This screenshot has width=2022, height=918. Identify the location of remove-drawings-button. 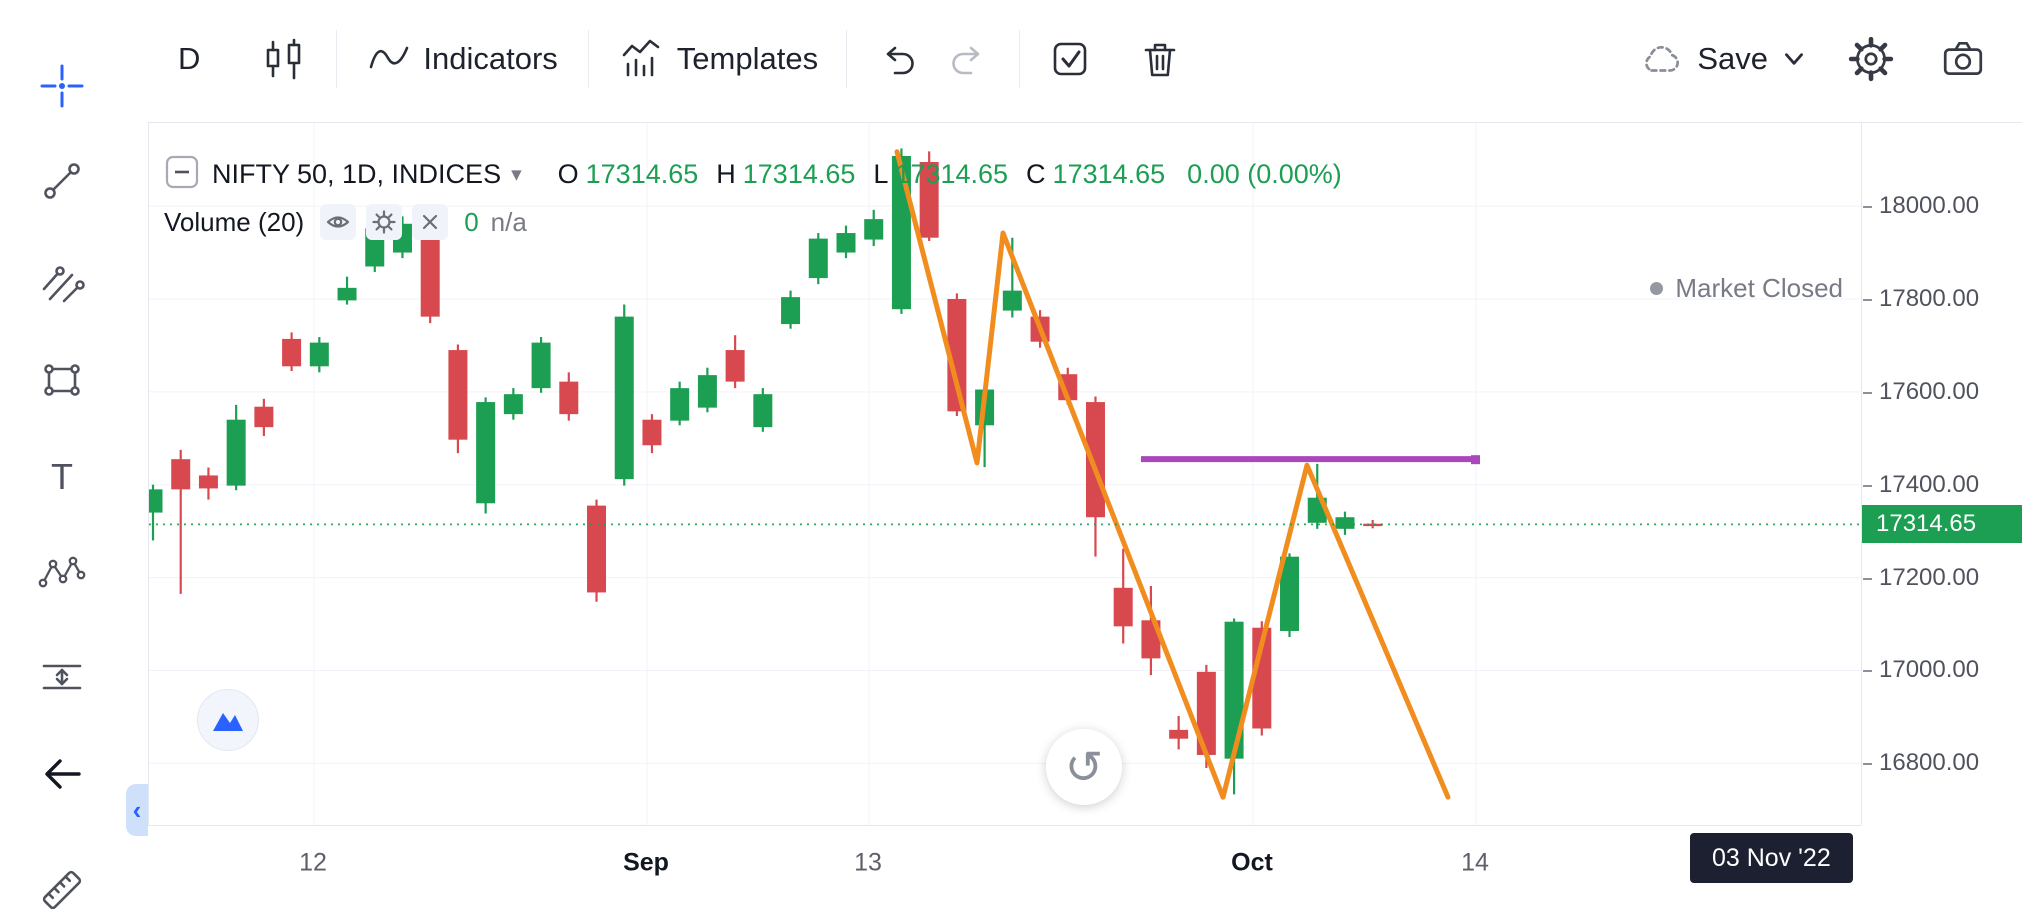
(1160, 59).